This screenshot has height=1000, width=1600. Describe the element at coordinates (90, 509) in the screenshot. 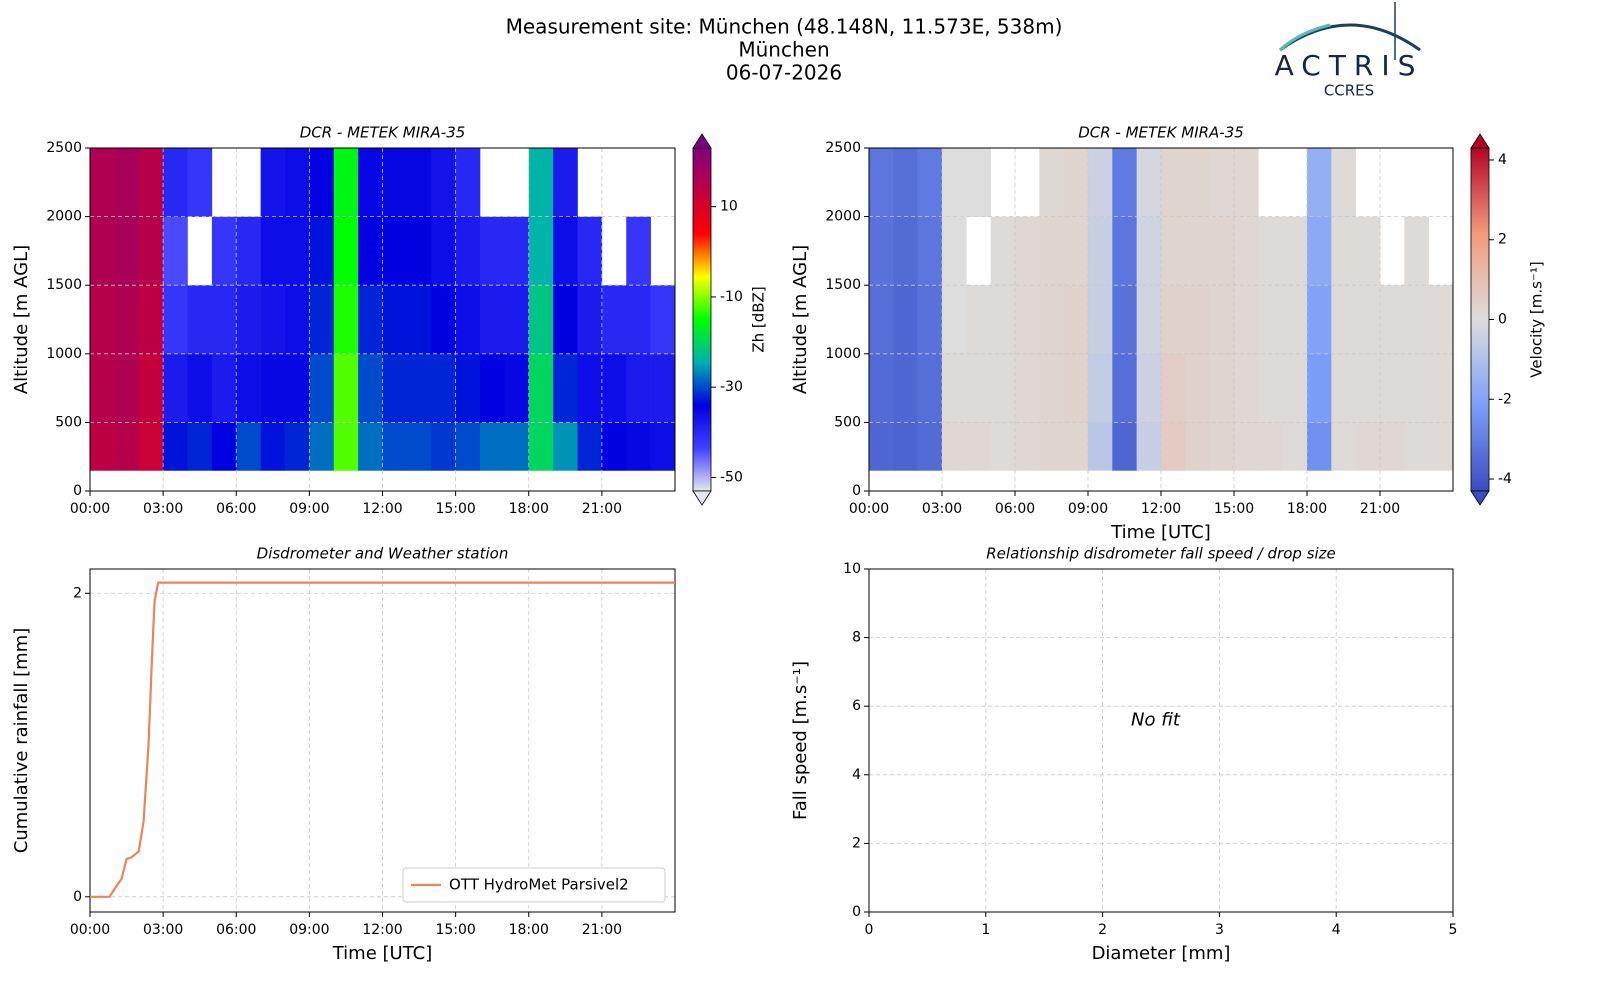

I see `x-tick-label: 00:00` at that location.